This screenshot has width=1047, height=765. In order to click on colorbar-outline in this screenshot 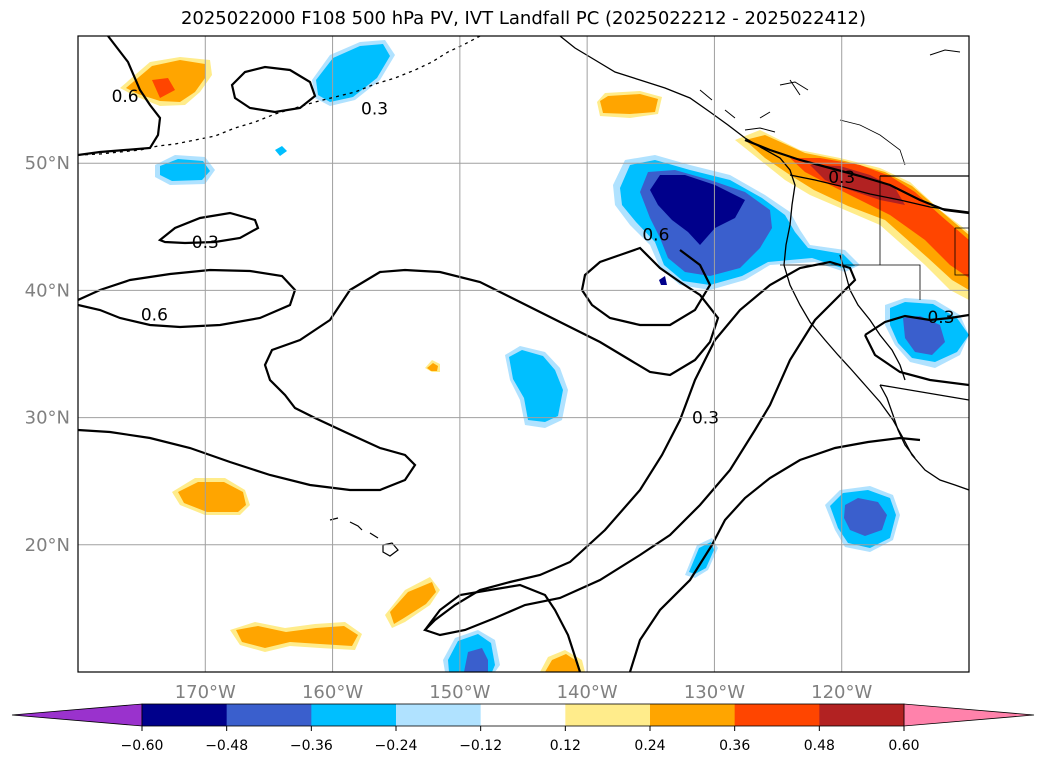, I will do `click(523, 715)`.